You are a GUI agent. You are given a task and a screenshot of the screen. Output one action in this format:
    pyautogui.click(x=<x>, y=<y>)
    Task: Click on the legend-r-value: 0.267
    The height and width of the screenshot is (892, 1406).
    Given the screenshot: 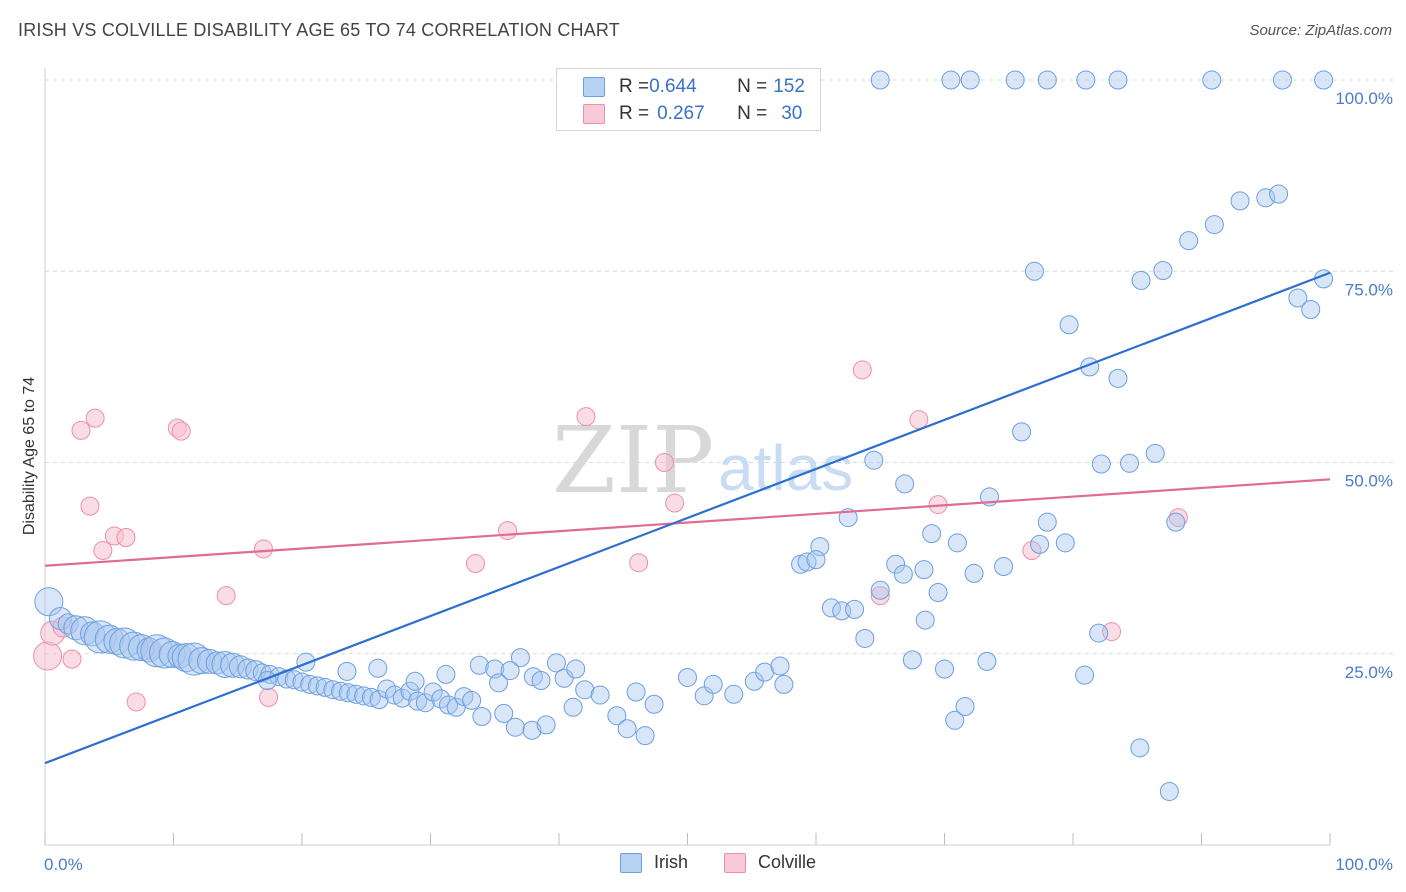 What is the action you would take?
    pyautogui.click(x=681, y=113)
    